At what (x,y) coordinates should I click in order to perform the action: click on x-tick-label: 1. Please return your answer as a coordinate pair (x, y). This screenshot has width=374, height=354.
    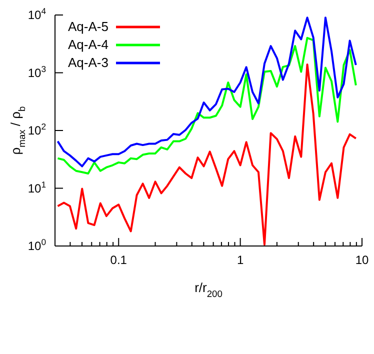
    Looking at the image, I should click on (240, 260).